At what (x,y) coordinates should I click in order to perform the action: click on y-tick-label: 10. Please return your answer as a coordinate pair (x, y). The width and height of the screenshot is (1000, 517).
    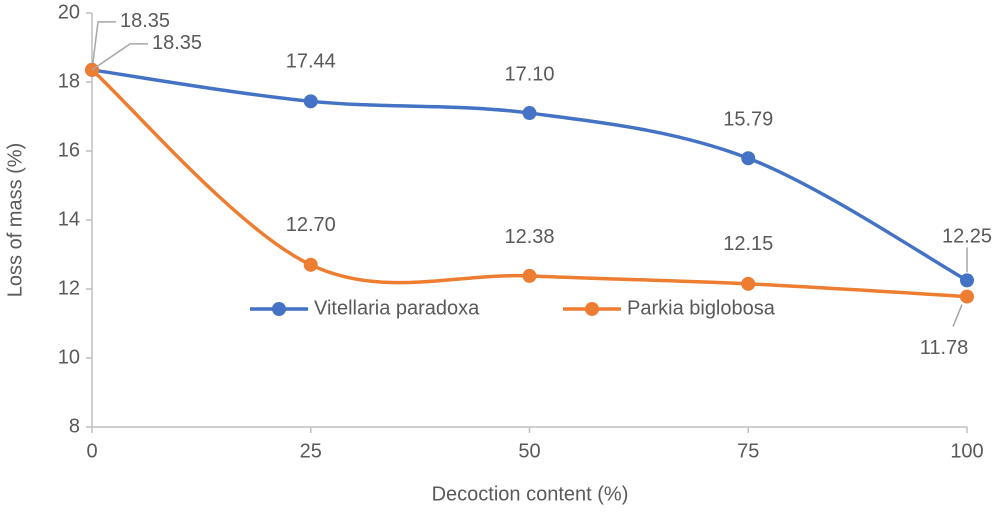
    Looking at the image, I should click on (69, 357).